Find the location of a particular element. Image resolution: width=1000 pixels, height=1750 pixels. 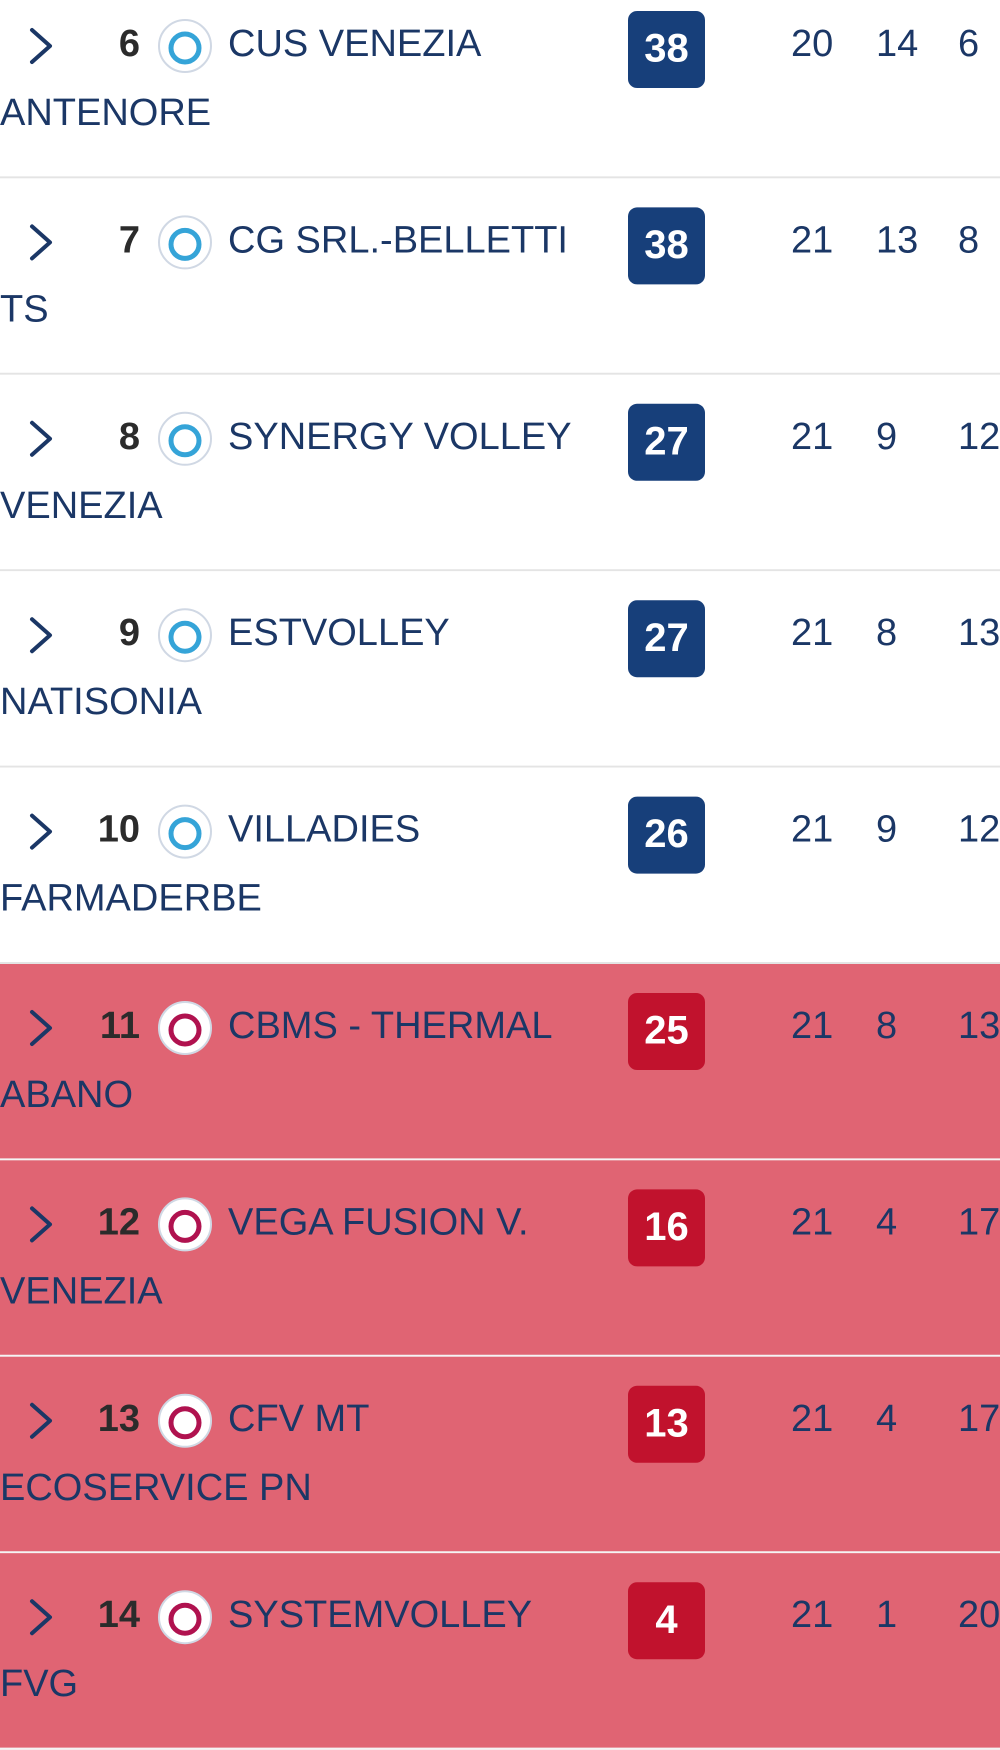

team-row: 12 VEGA FUSION V. VENEZIA 16 21 4 17 is located at coordinates (500, 1258).